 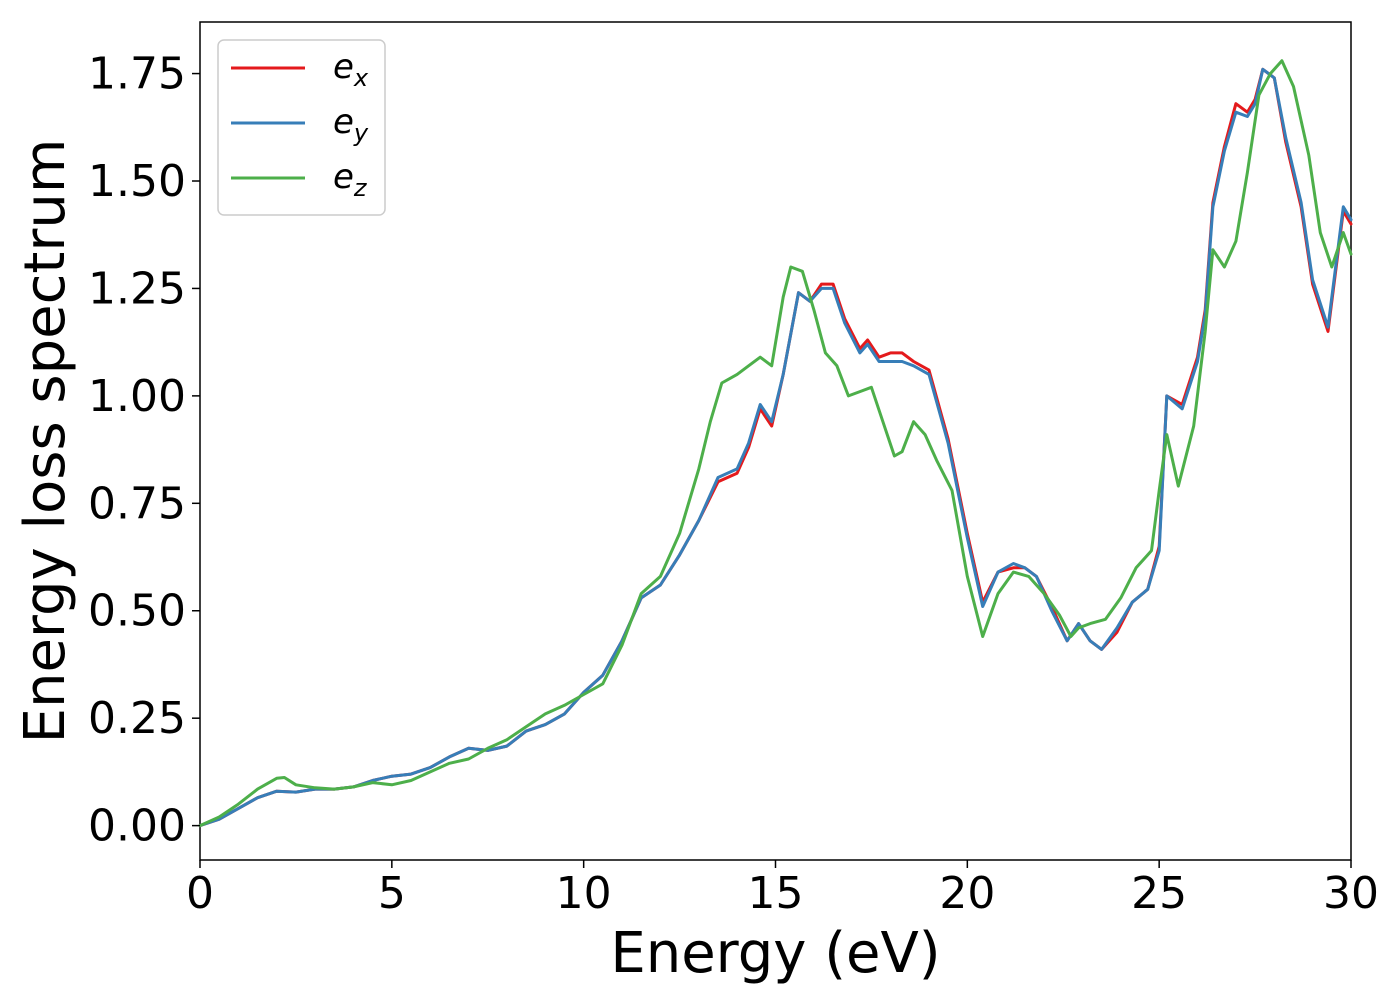 I want to click on y-tick-label: 1.50, so click(x=137, y=181).